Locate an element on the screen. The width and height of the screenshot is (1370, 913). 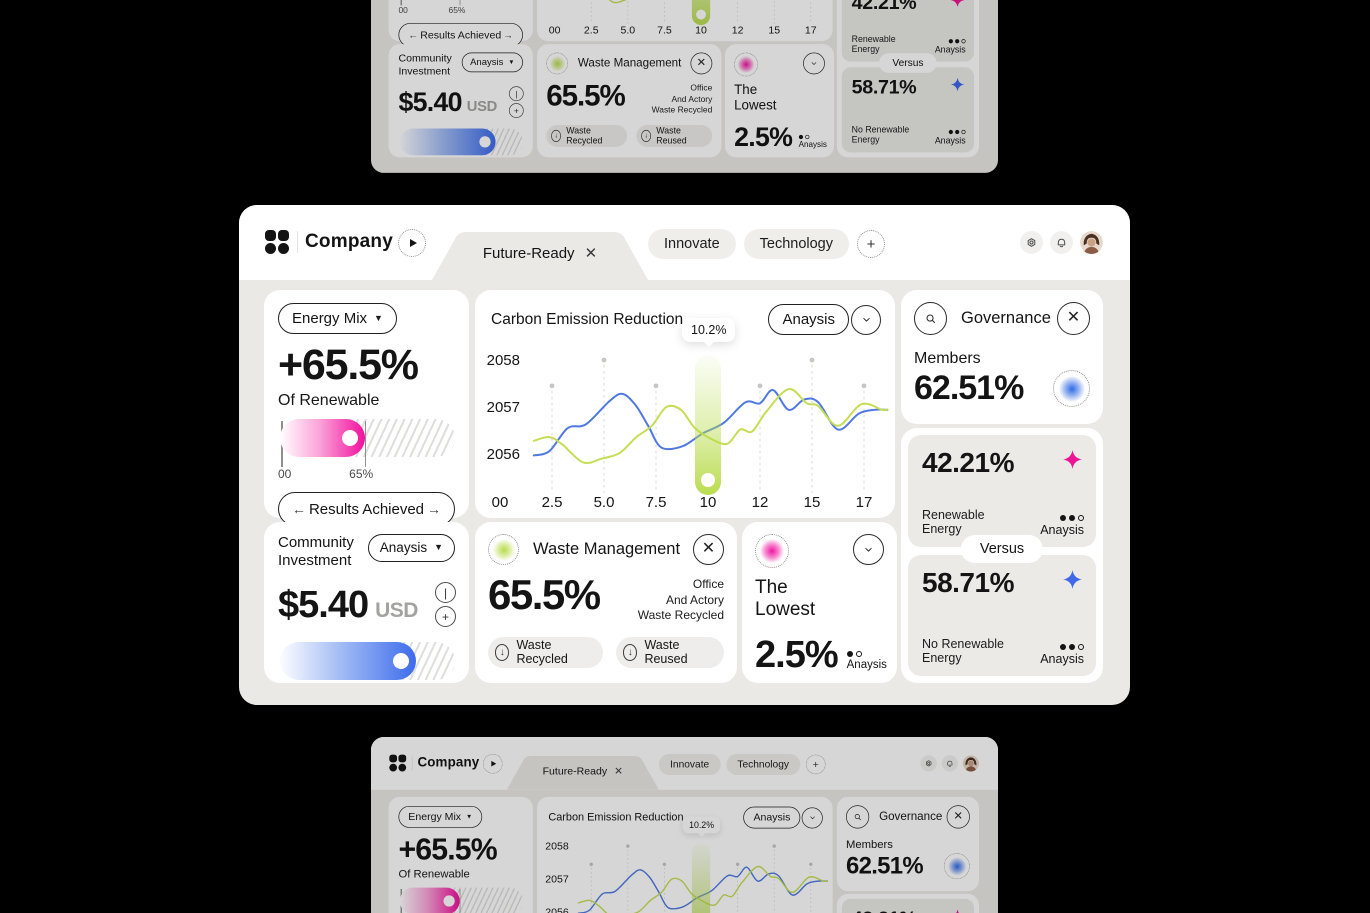
header-tabs: Innovate Technology + is located at coordinates (766, 244).